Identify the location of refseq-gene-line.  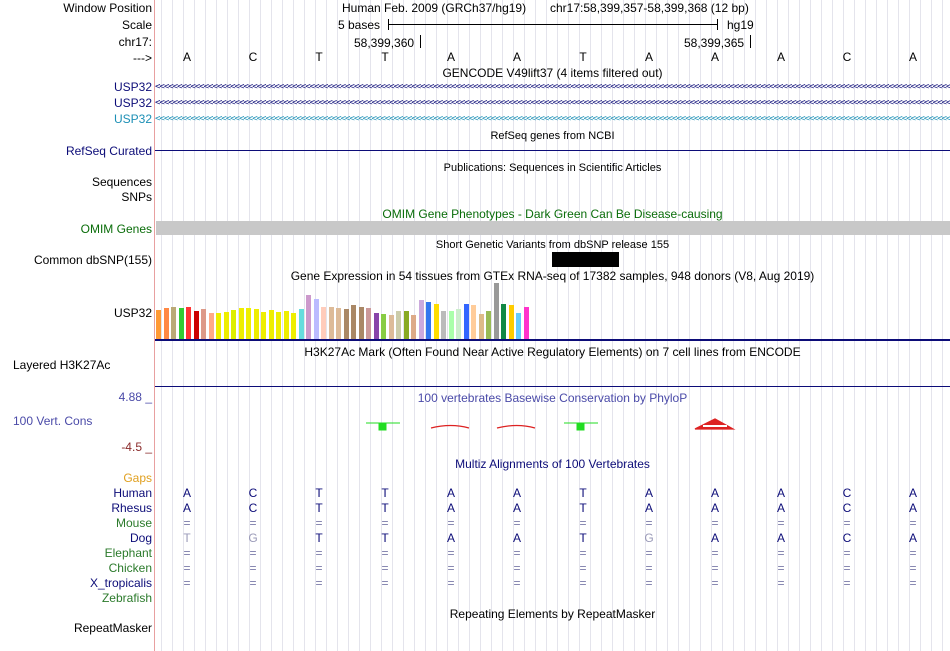
(552, 150).